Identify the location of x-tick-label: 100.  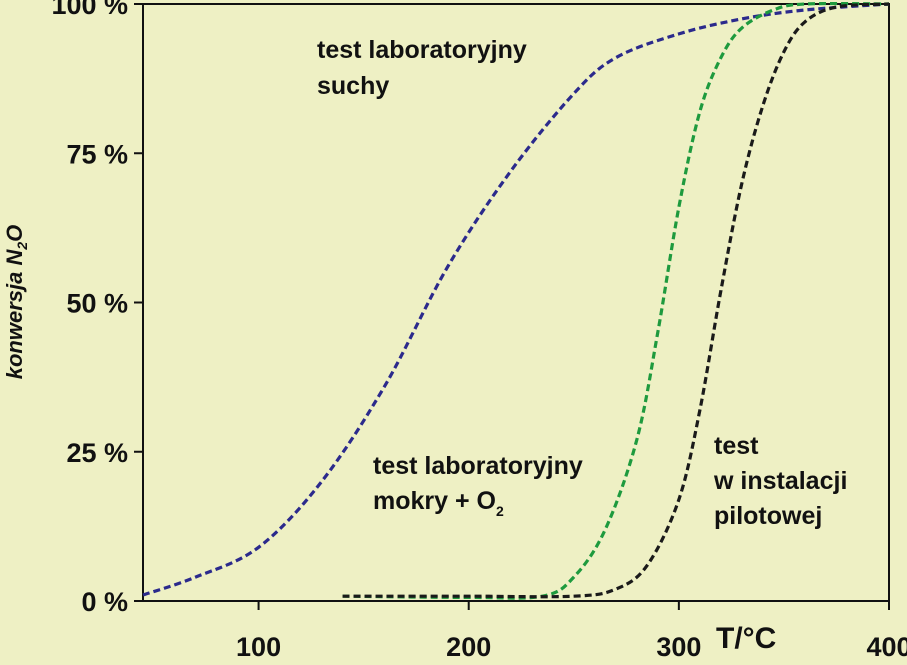
(258, 646).